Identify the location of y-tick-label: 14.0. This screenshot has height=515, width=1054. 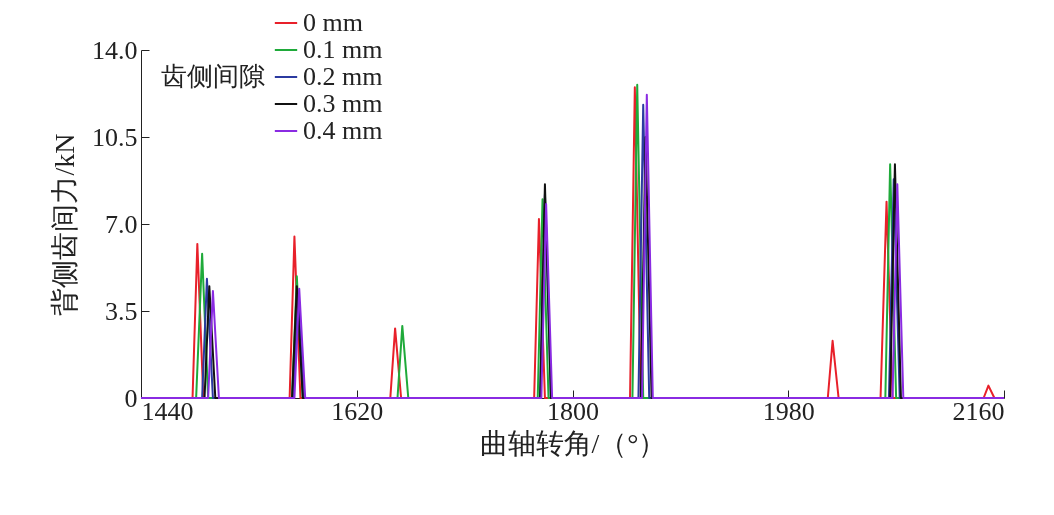
(115, 50).